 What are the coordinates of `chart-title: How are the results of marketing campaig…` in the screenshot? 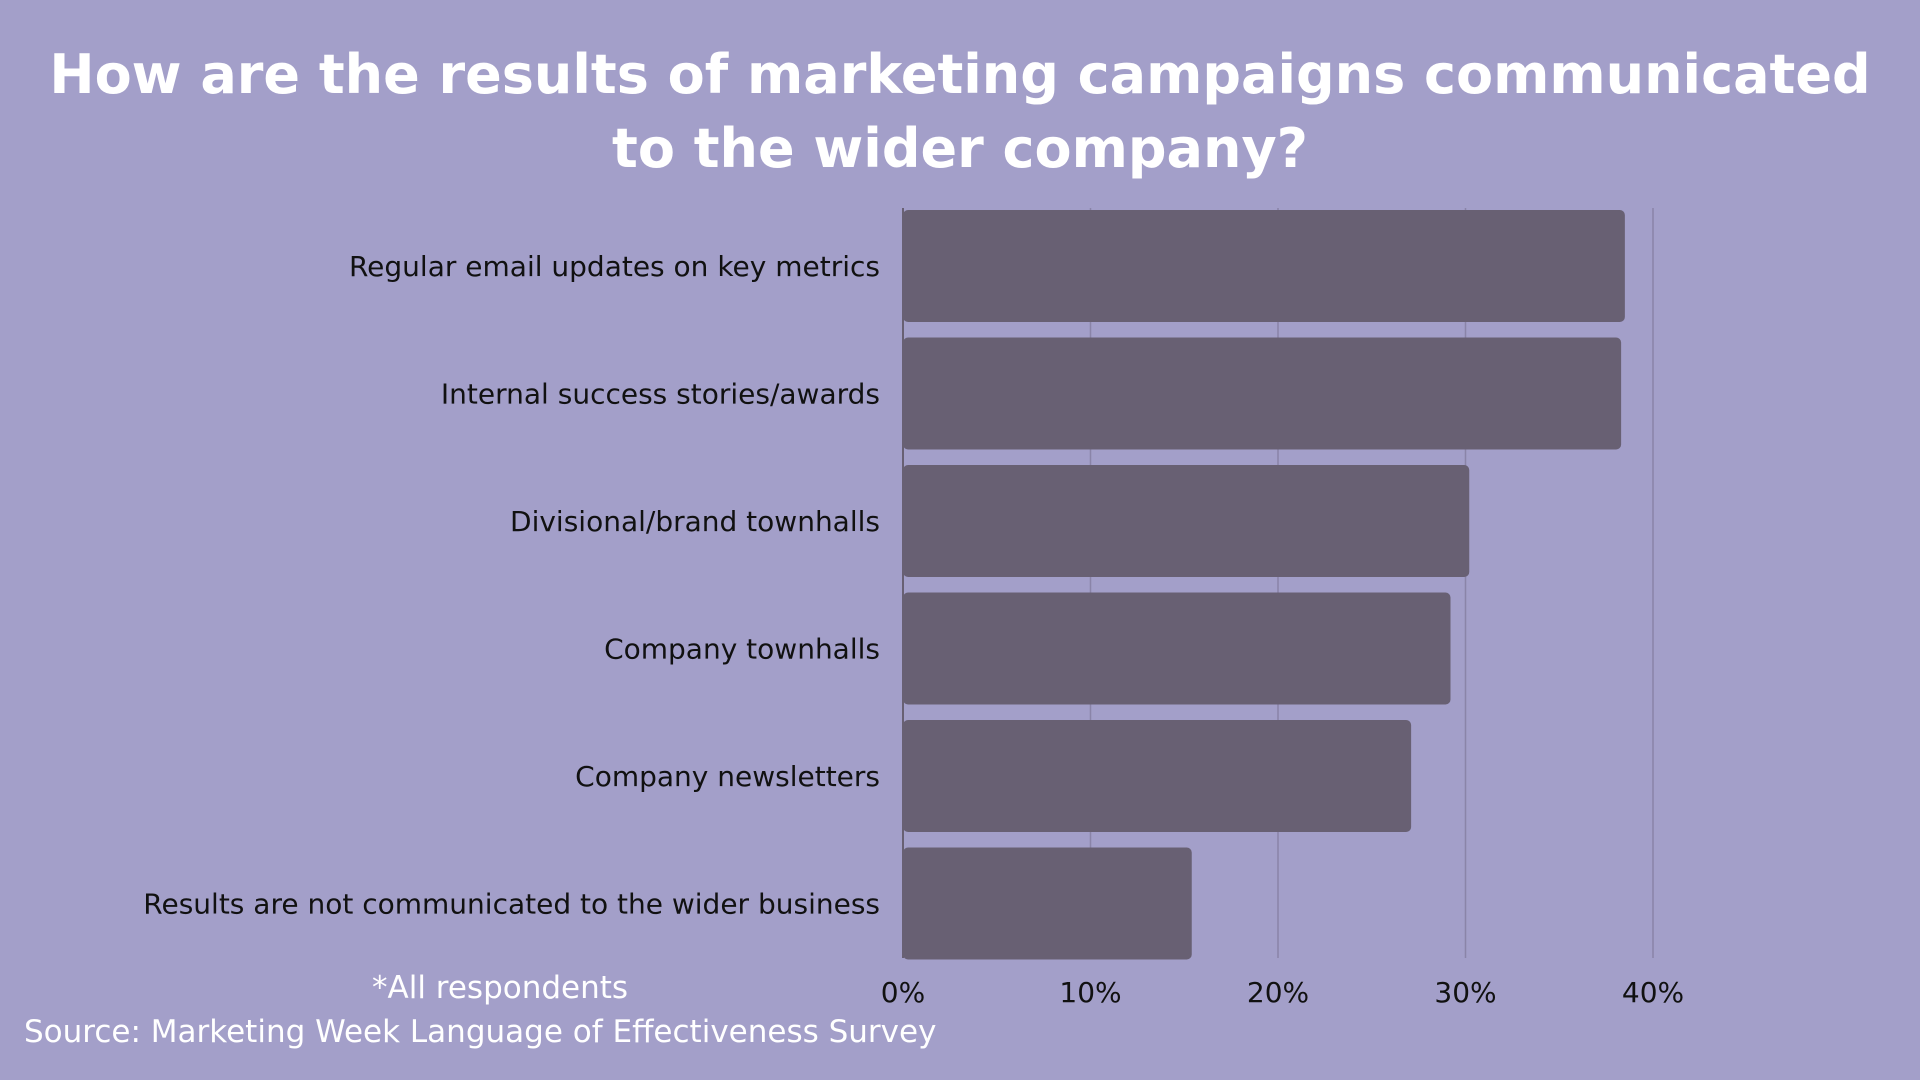 It's located at (960, 111).